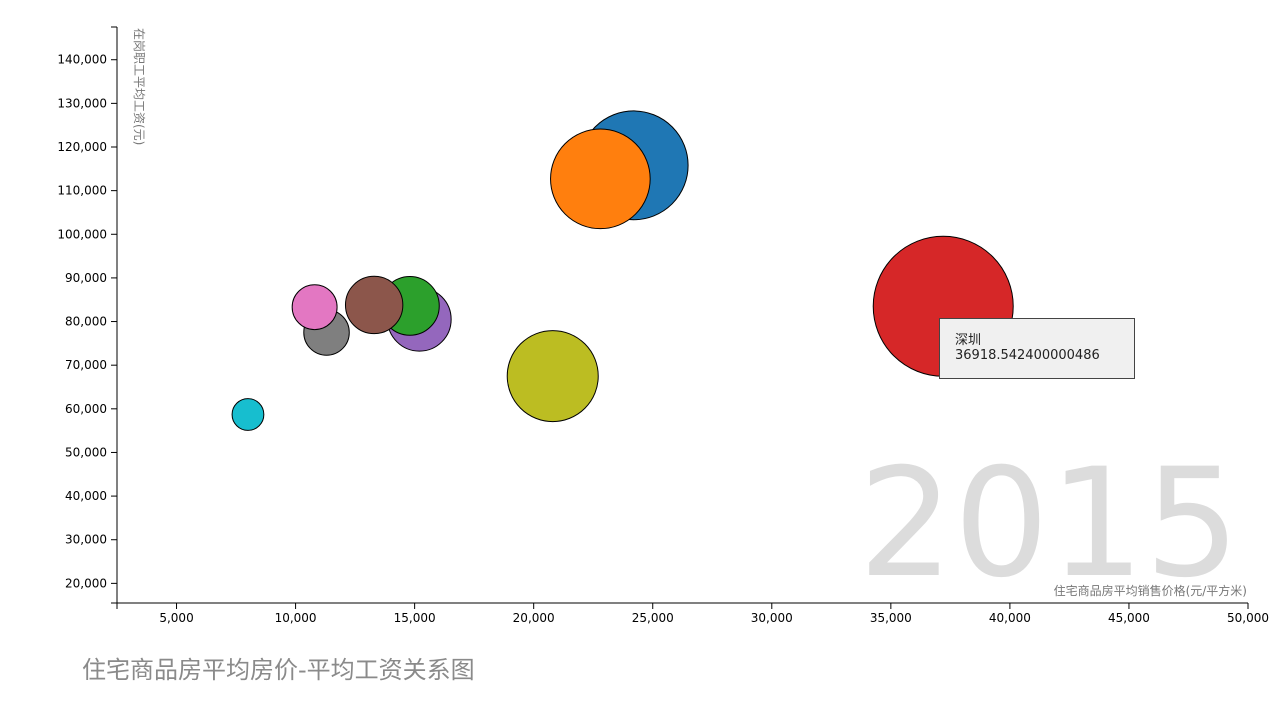 This screenshot has width=1283, height=701. I want to click on y-tick-label: 60,000, so click(86, 409).